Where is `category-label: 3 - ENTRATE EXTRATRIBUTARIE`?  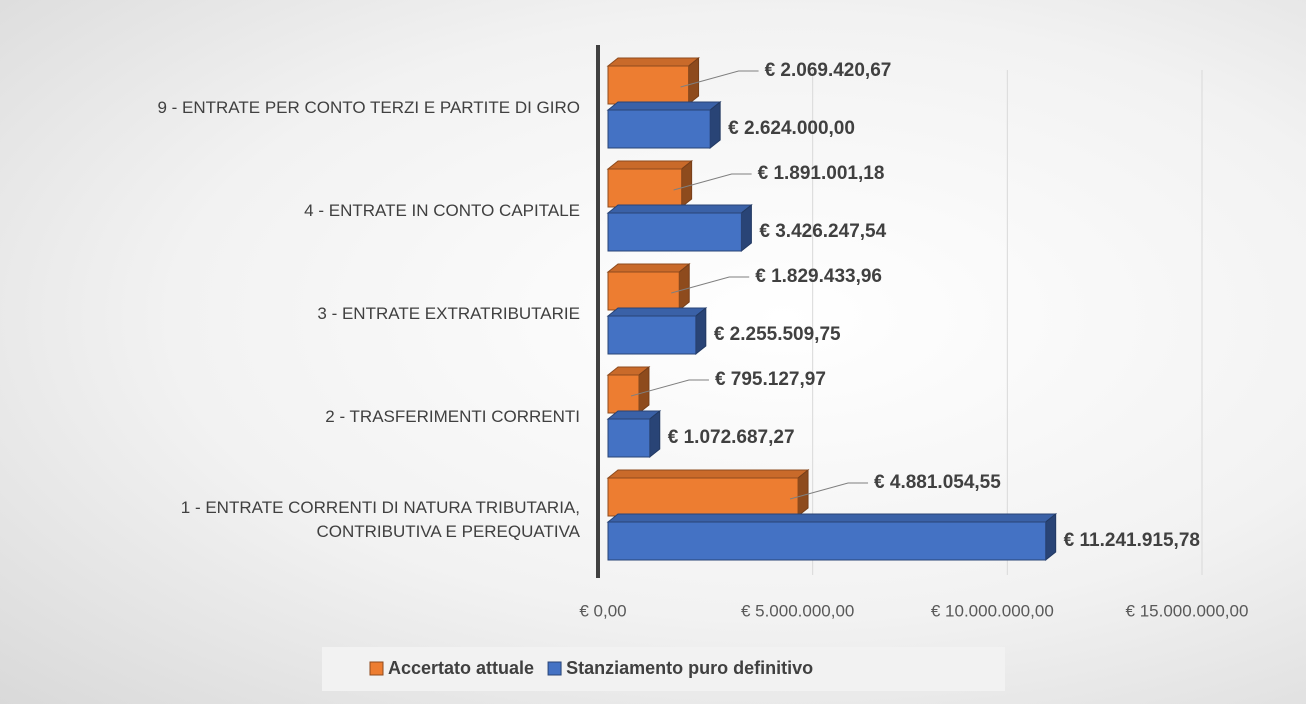 category-label: 3 - ENTRATE EXTRATRIBUTARIE is located at coordinates (448, 313).